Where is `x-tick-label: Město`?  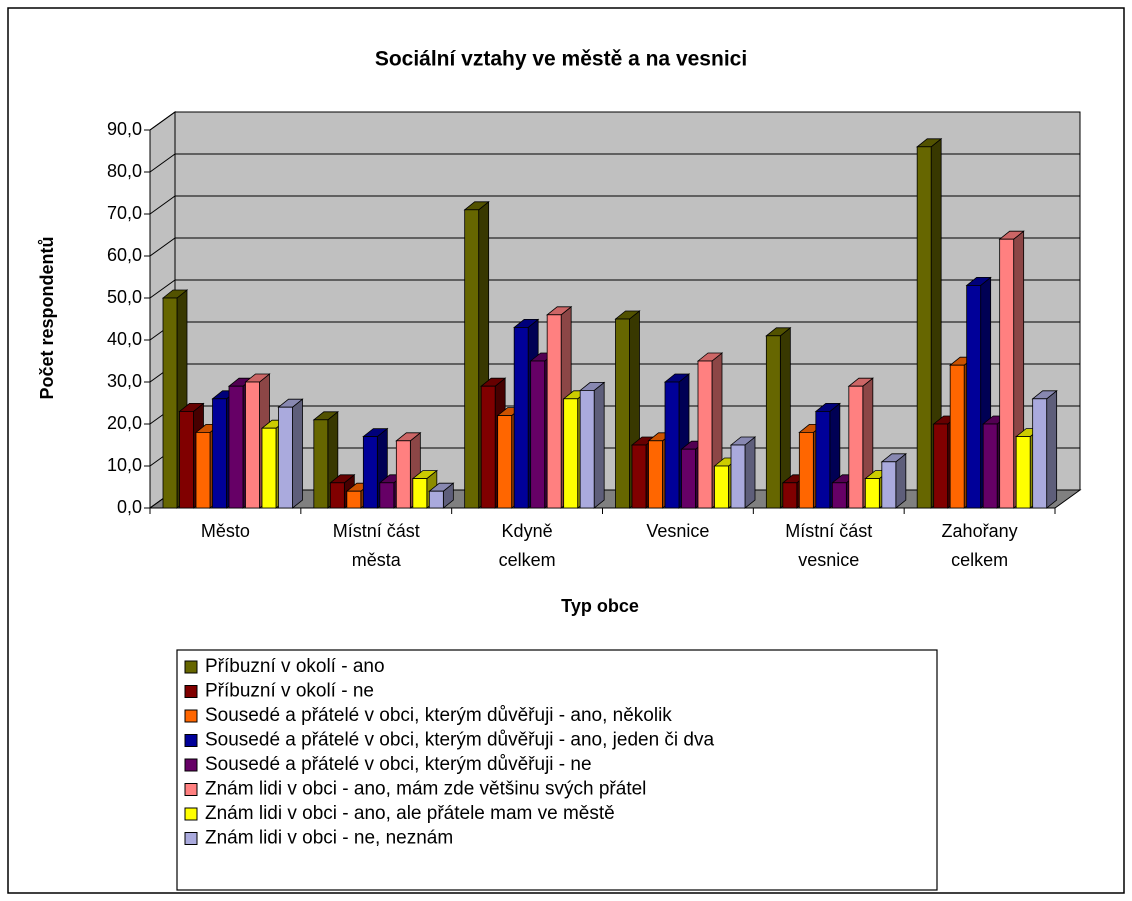
x-tick-label: Město is located at coordinates (225, 531).